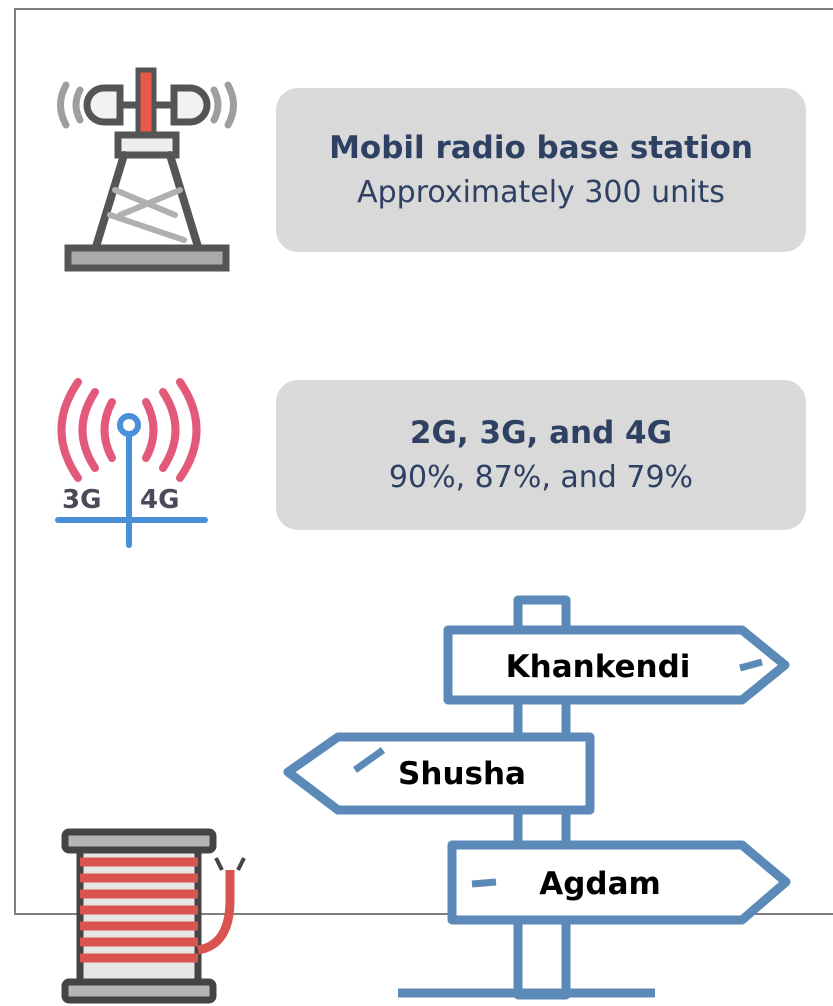  I want to click on card-title: 2G, 3G, and 4G, so click(541, 432).